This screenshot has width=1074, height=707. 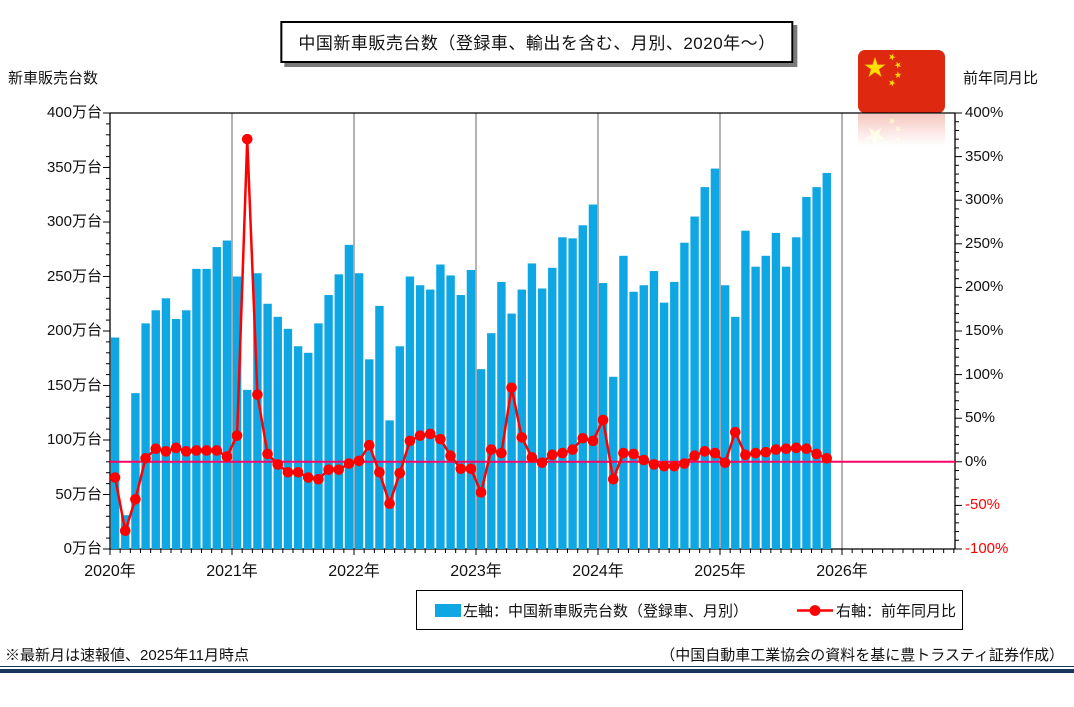 What do you see at coordinates (984, 112) in the screenshot?
I see `right-axis-tick-label: 400%` at bounding box center [984, 112].